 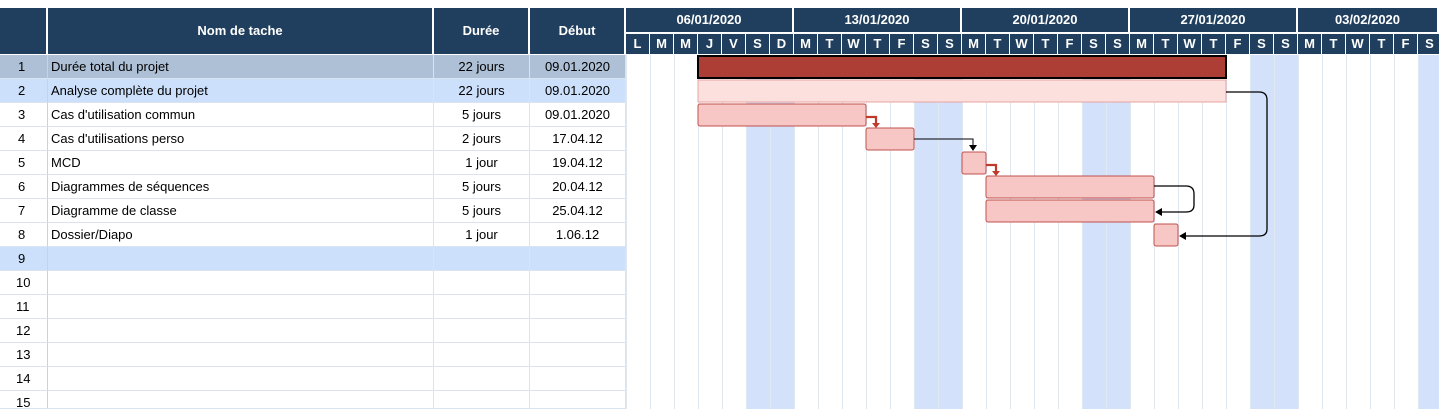 What do you see at coordinates (482, 31) in the screenshot?
I see `header-duration: Durée` at bounding box center [482, 31].